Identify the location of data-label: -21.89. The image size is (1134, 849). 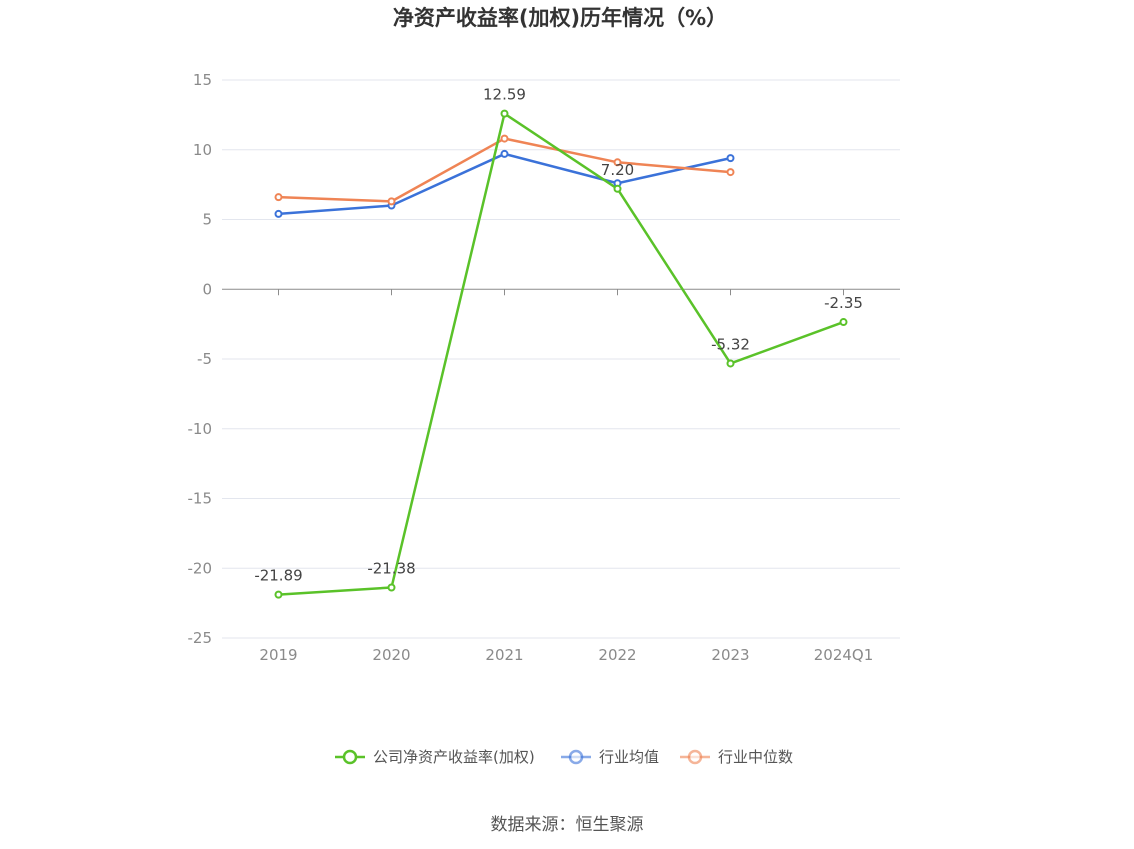
(278, 576).